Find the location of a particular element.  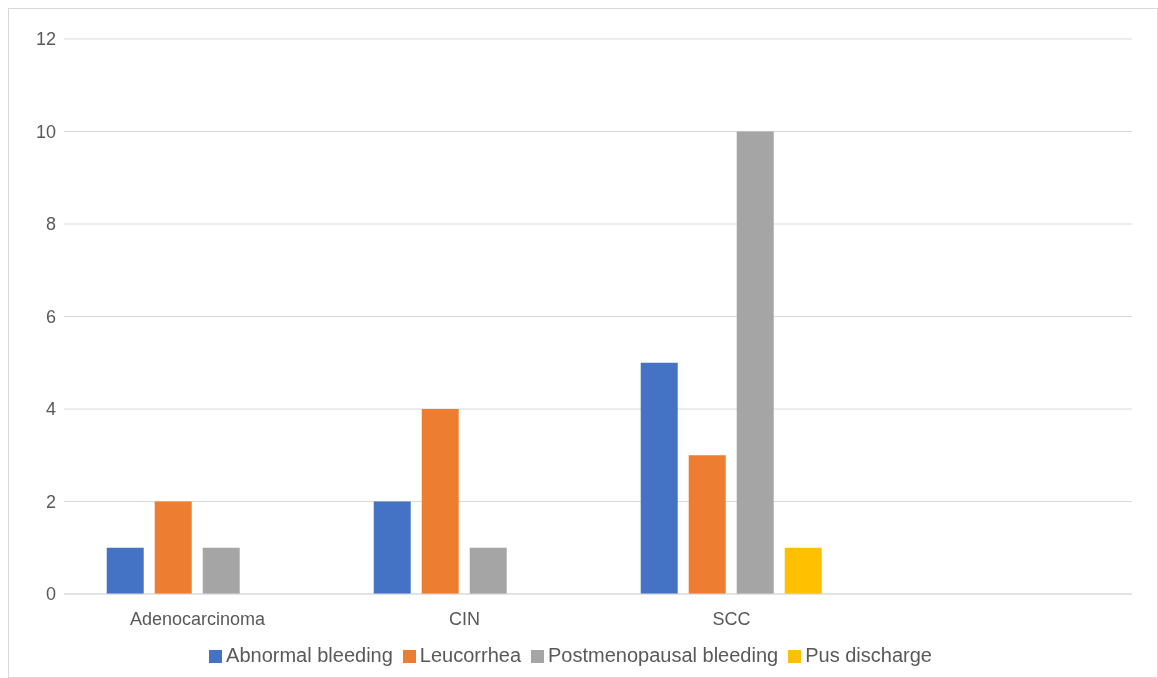

y-tick-label: 0 is located at coordinates (50, 594).